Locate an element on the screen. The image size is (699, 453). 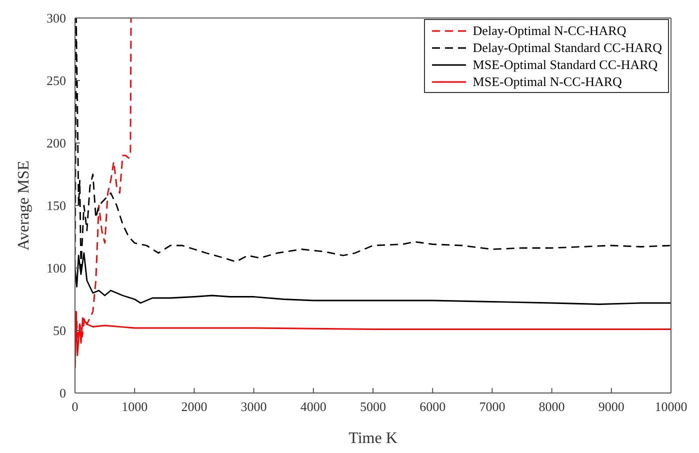
x-tick-label: 4000 is located at coordinates (313, 406).